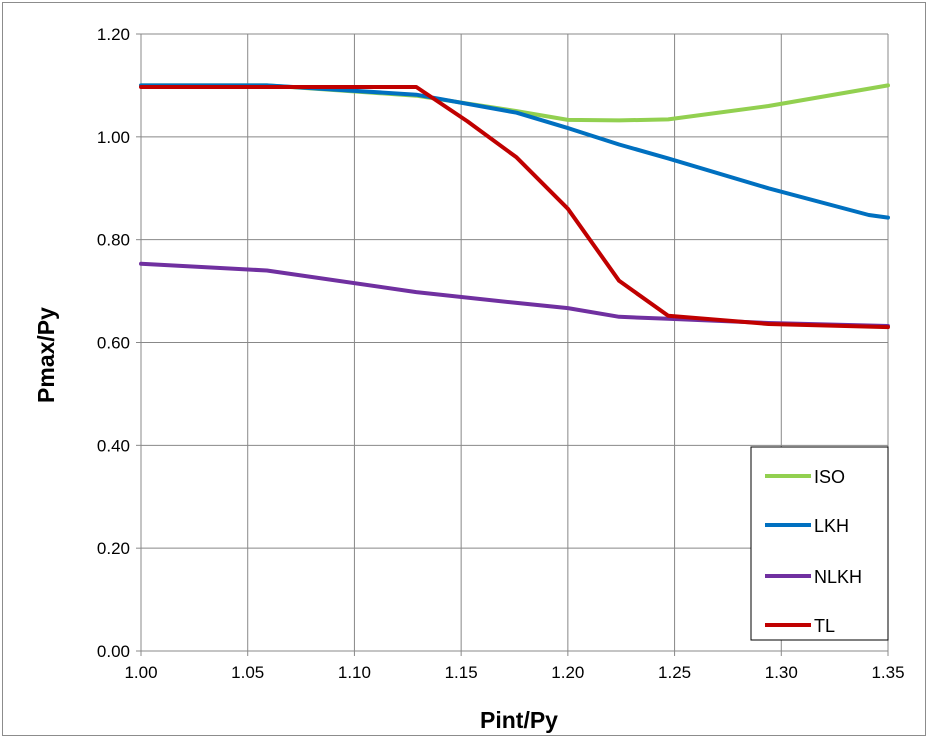 The height and width of the screenshot is (740, 930). Describe the element at coordinates (113, 548) in the screenshot. I see `y-tick-label: 0.20` at that location.